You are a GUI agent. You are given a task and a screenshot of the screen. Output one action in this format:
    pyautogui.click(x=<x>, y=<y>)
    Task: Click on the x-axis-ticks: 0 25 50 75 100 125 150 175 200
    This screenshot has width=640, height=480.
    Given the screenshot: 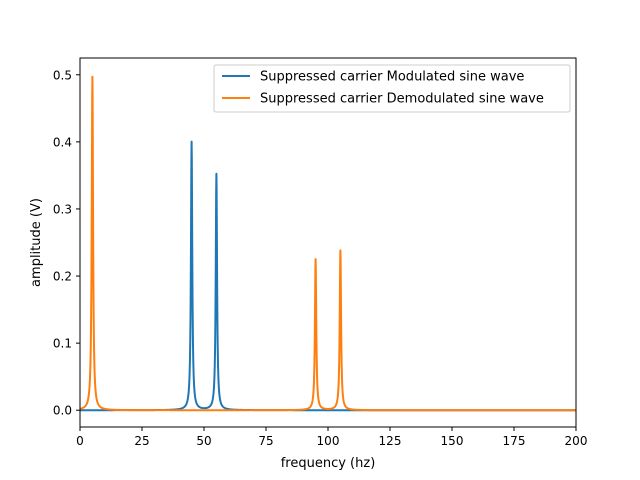 What is the action you would take?
    pyautogui.click(x=331, y=437)
    